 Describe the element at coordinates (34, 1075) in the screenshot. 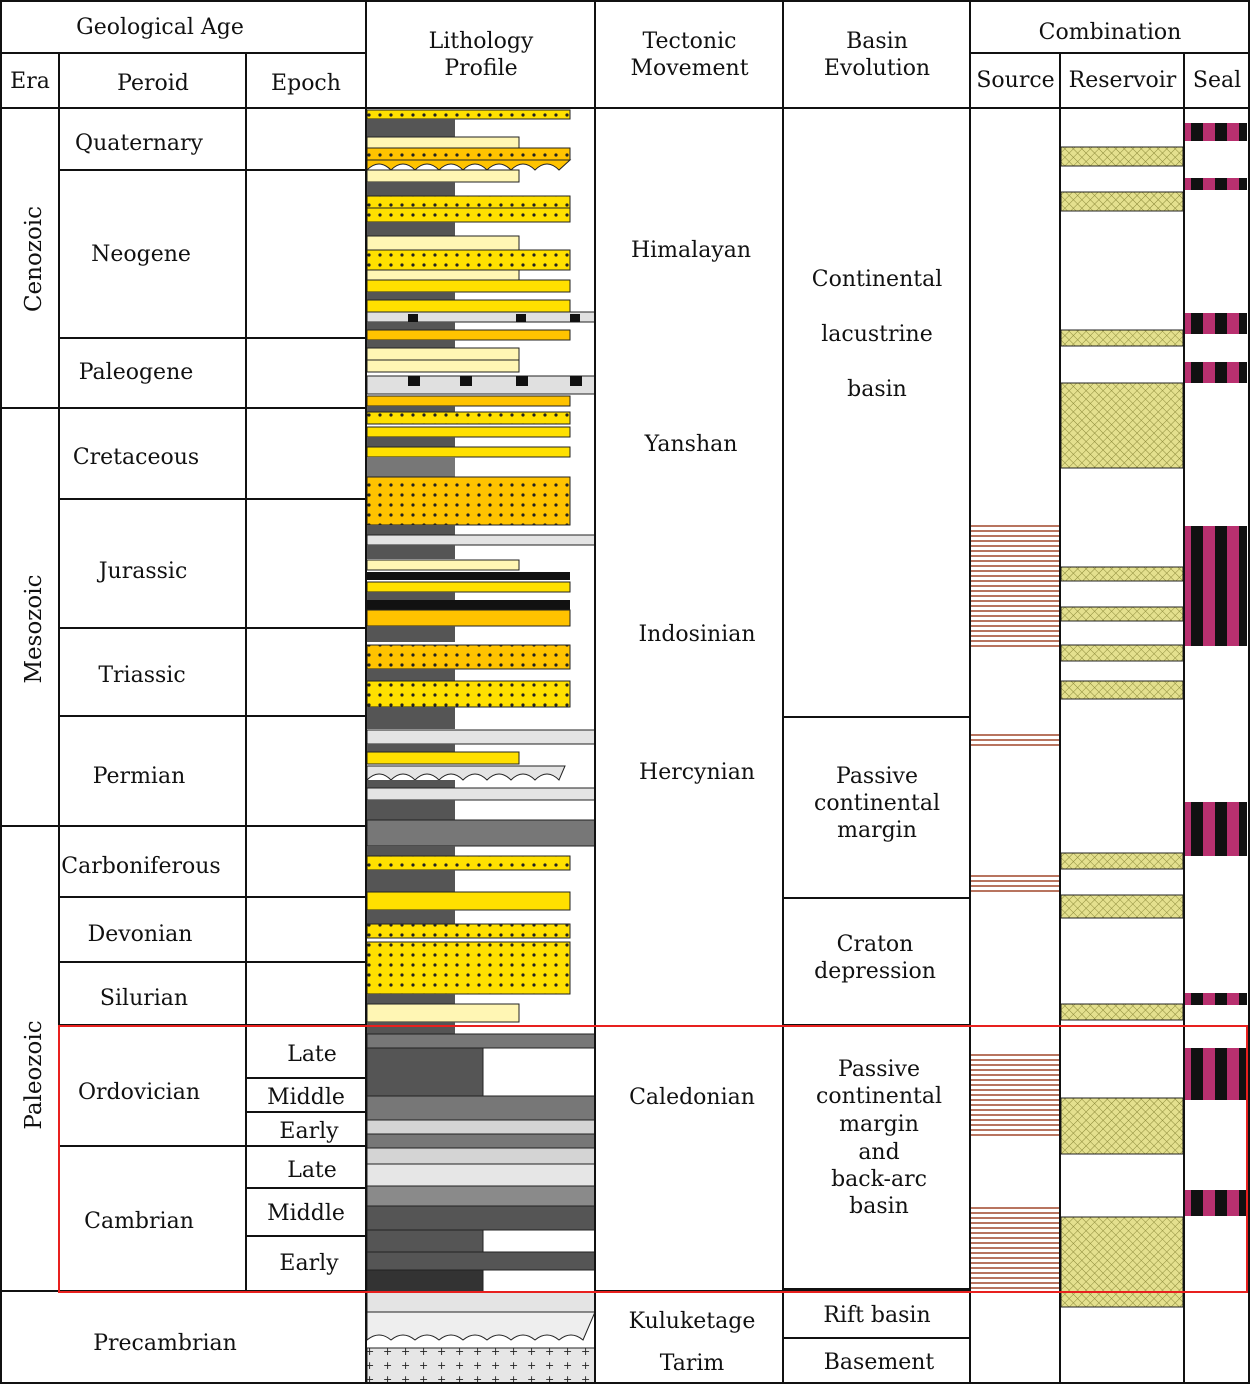

I see `era-paleozoic: Paleozoic` at that location.